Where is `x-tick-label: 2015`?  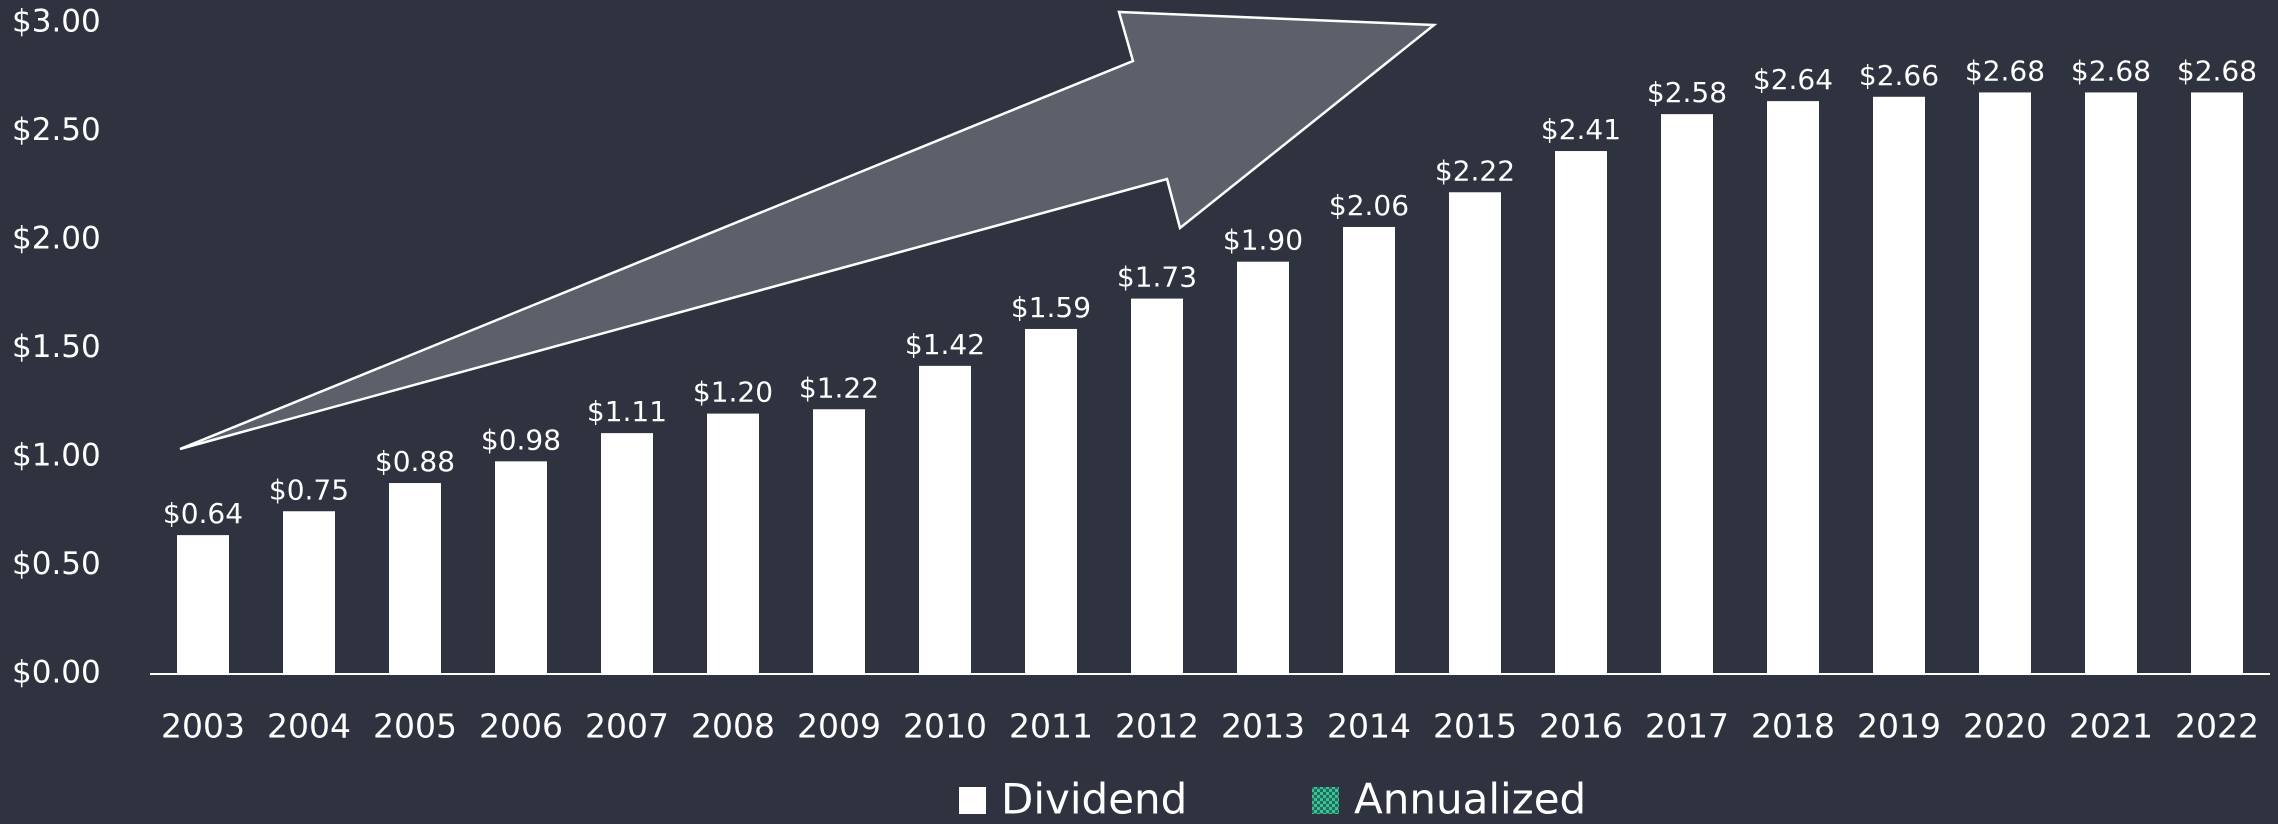
x-tick-label: 2015 is located at coordinates (1475, 726).